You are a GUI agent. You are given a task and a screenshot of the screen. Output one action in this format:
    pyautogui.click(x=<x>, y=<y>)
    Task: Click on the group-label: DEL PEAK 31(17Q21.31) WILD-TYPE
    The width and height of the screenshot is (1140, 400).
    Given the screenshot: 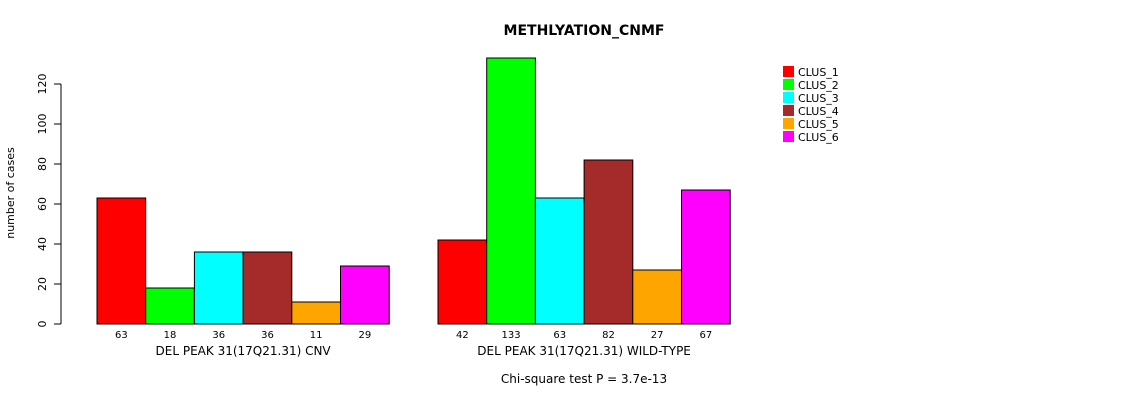 What is the action you would take?
    pyautogui.click(x=584, y=351)
    